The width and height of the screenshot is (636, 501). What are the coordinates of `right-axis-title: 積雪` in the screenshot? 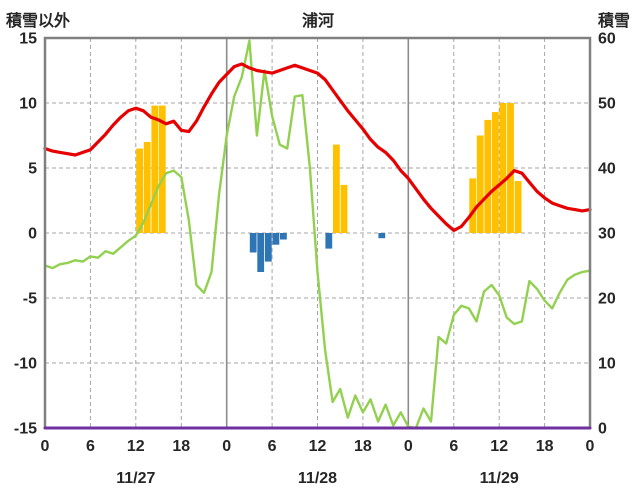 It's located at (613, 21).